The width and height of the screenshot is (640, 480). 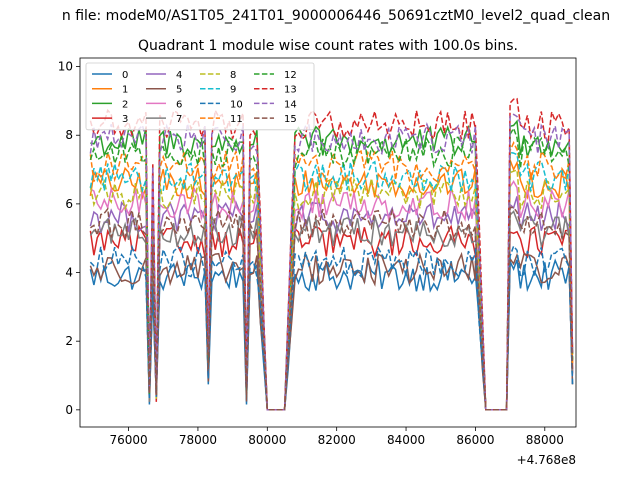 What do you see at coordinates (125, 119) in the screenshot?
I see `legend-label-3: 3` at bounding box center [125, 119].